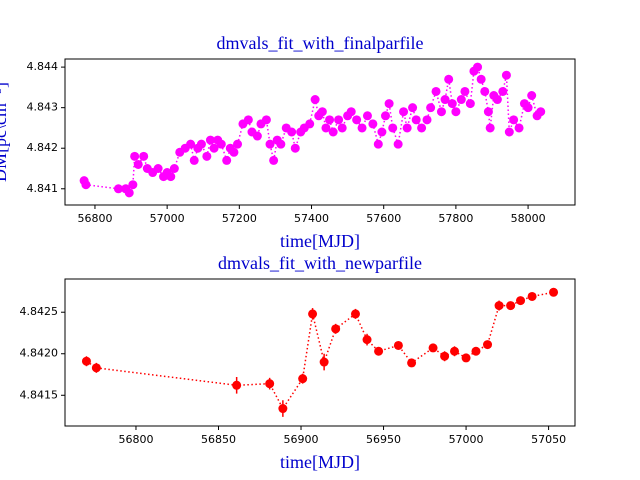  I want to click on y-axis-label: DM[pc\cm⁻³], so click(5, 132).